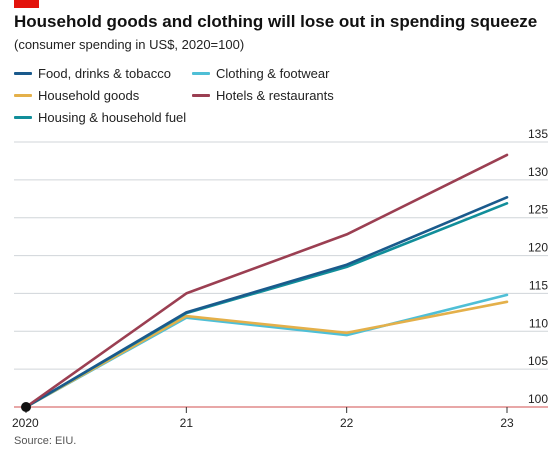 This screenshot has height=460, width=560. I want to click on x-tick-label: 21, so click(187, 423).